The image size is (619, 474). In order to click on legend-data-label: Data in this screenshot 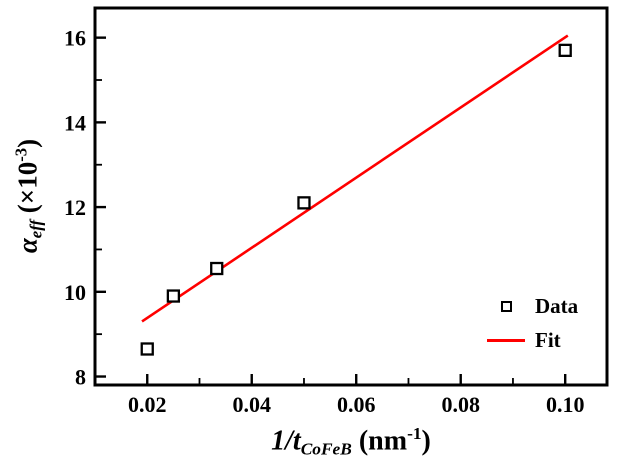, I will do `click(557, 306)`.